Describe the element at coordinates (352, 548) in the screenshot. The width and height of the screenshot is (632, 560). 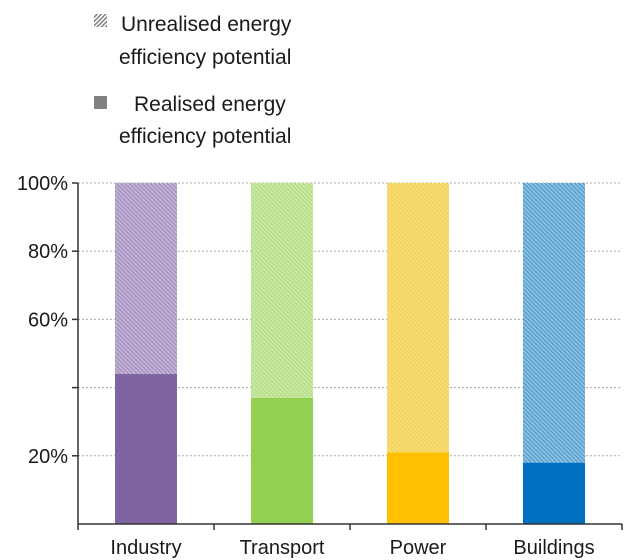
I see `x-axis-labels: Industry Transport Power Buildings` at that location.